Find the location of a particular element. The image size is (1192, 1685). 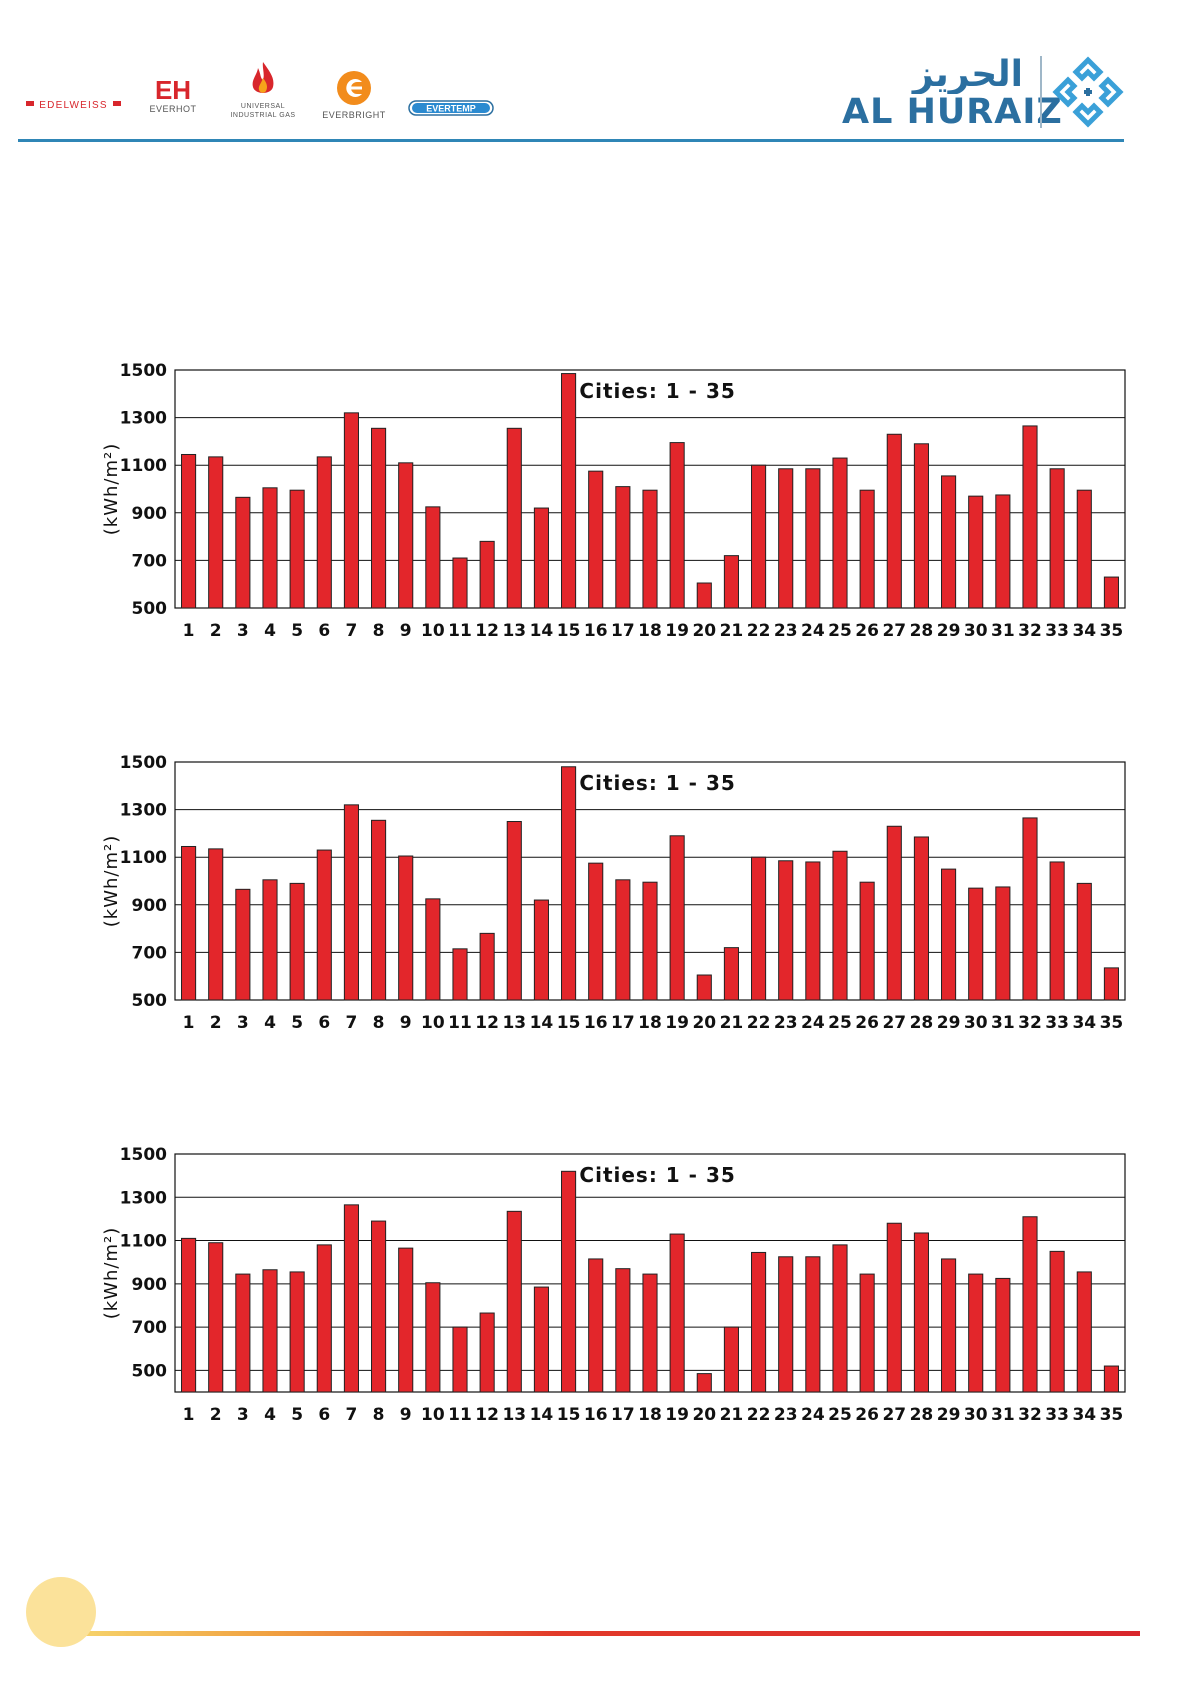

x-tick-label: 8 is located at coordinates (379, 1415).